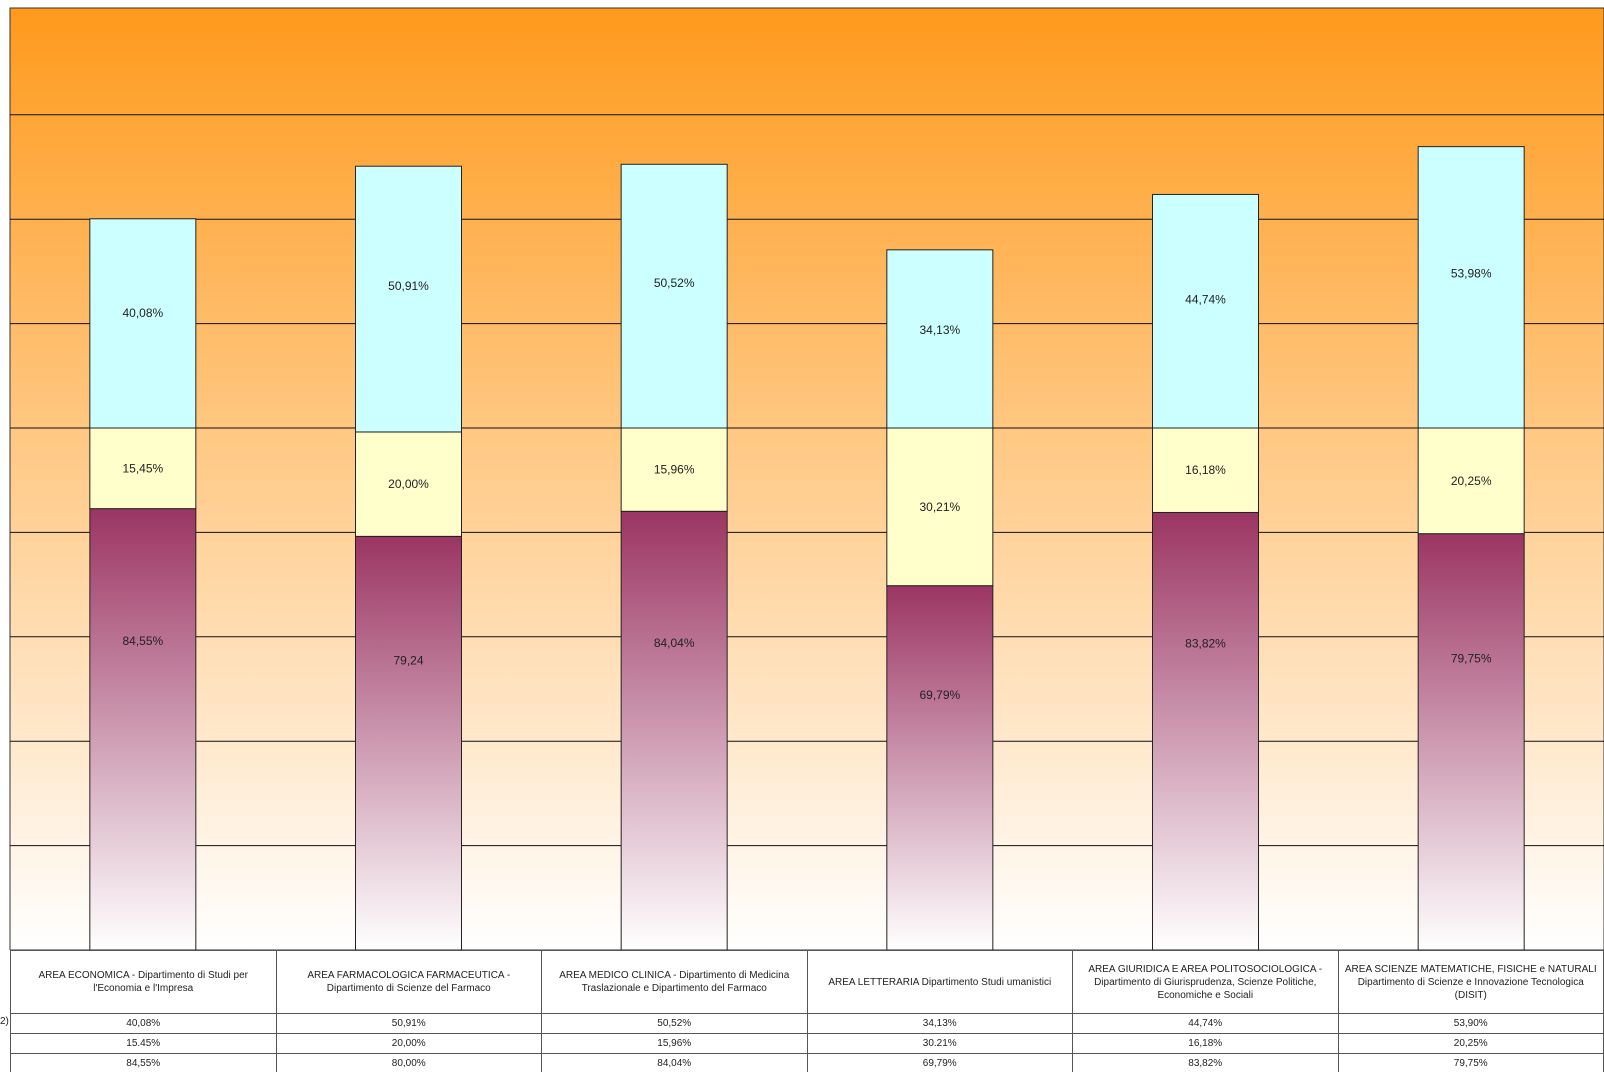 This screenshot has width=1604, height=1072. What do you see at coordinates (1205, 1023) in the screenshot?
I see `table-cell-2-4: 44,74%` at bounding box center [1205, 1023].